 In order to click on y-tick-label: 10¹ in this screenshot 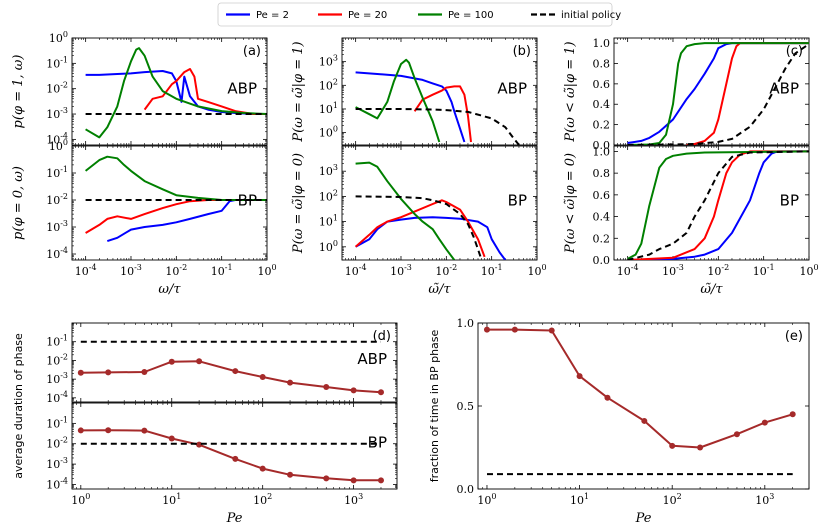, I will do `click(328, 108)`.